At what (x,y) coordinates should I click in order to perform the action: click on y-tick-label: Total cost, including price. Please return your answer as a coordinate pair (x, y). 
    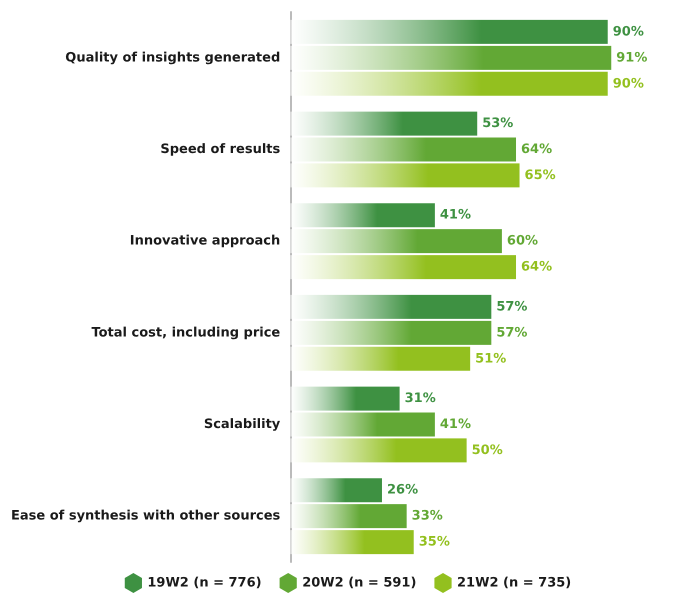
    Looking at the image, I should click on (185, 332).